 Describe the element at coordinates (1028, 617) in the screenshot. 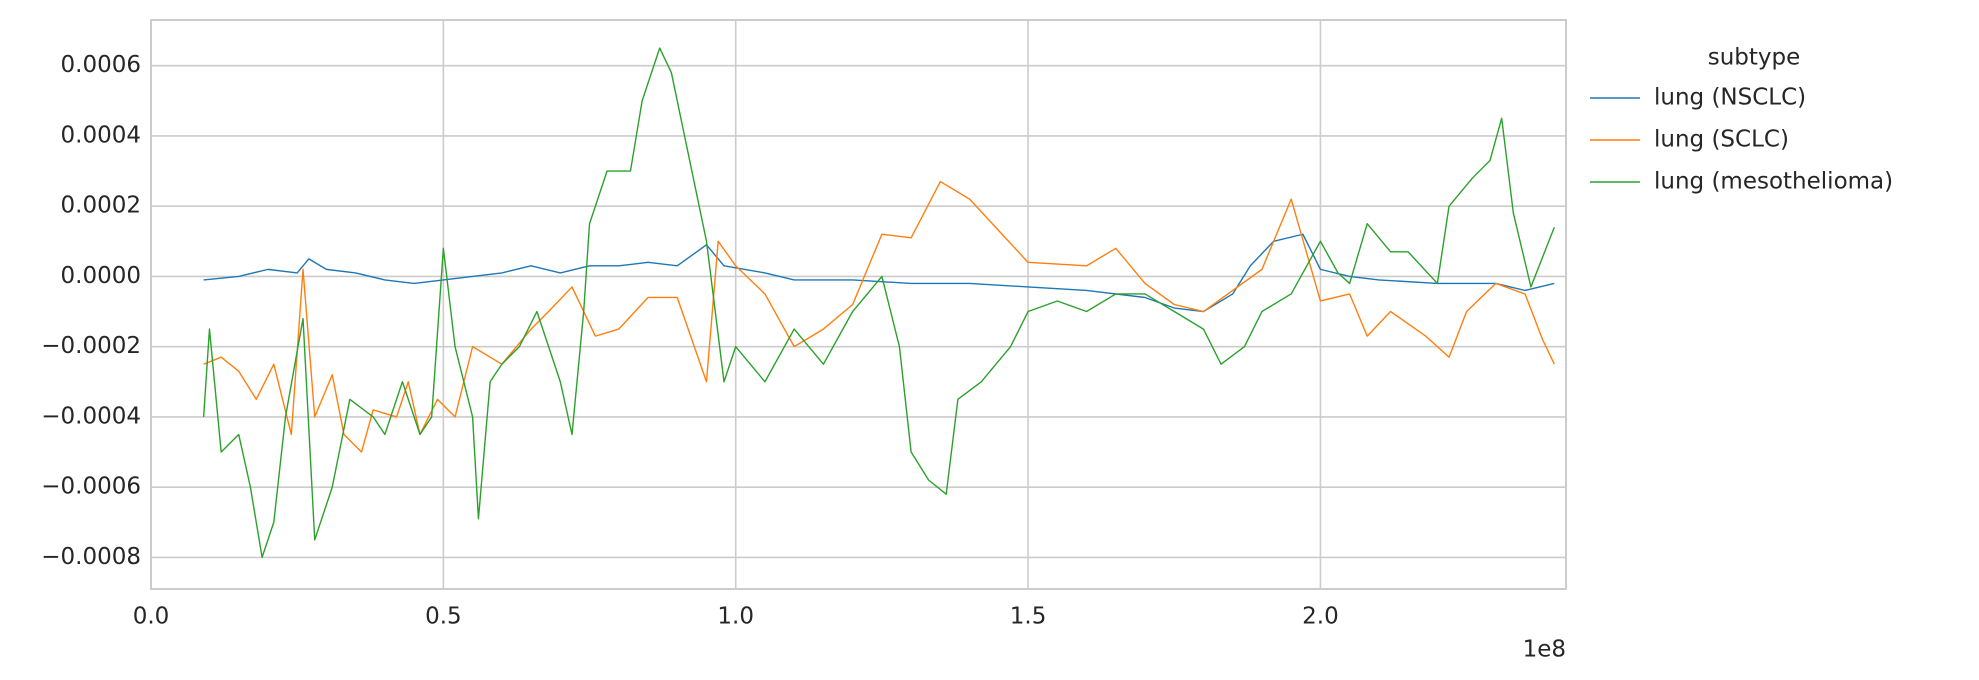

I see `x-tick-label: 1.5` at that location.